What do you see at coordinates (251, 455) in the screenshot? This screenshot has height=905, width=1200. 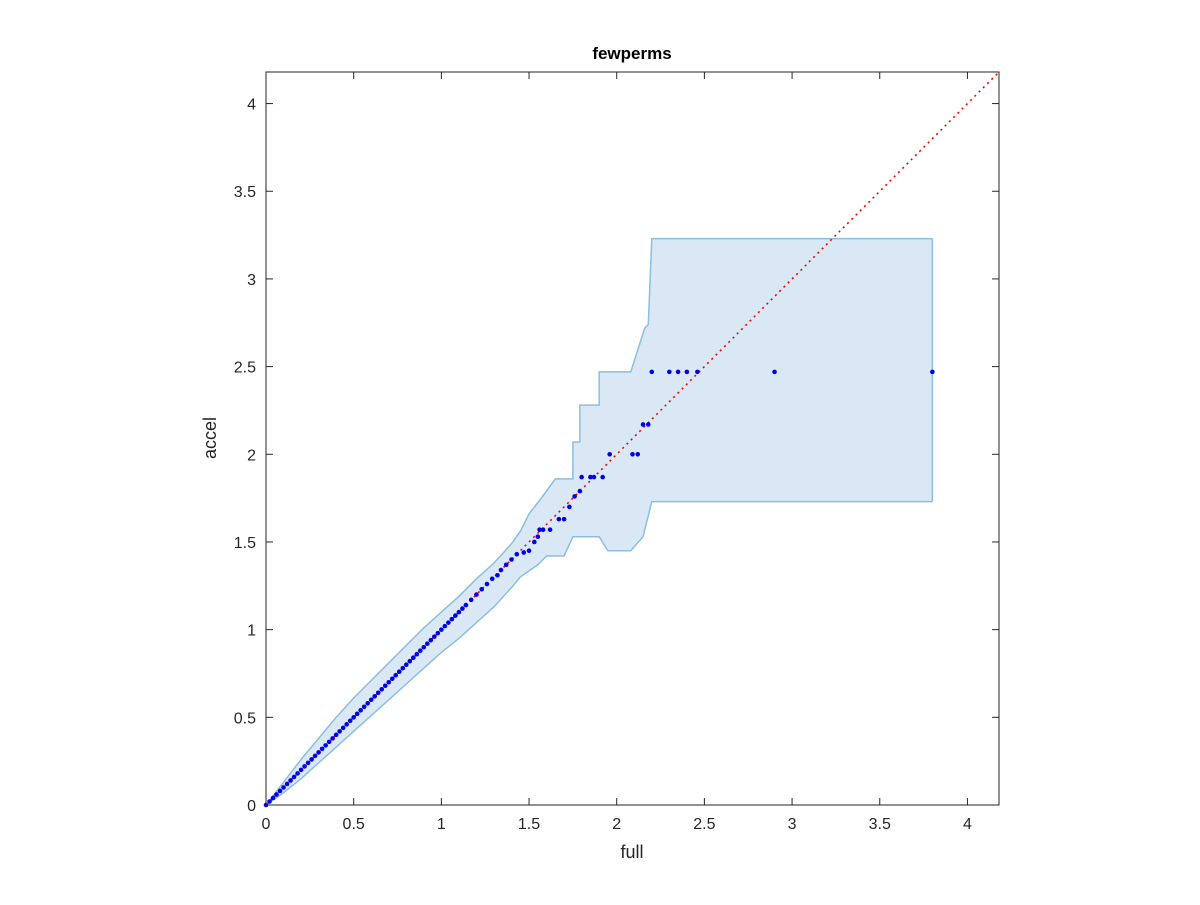 I see `y-tick-label: 2` at bounding box center [251, 455].